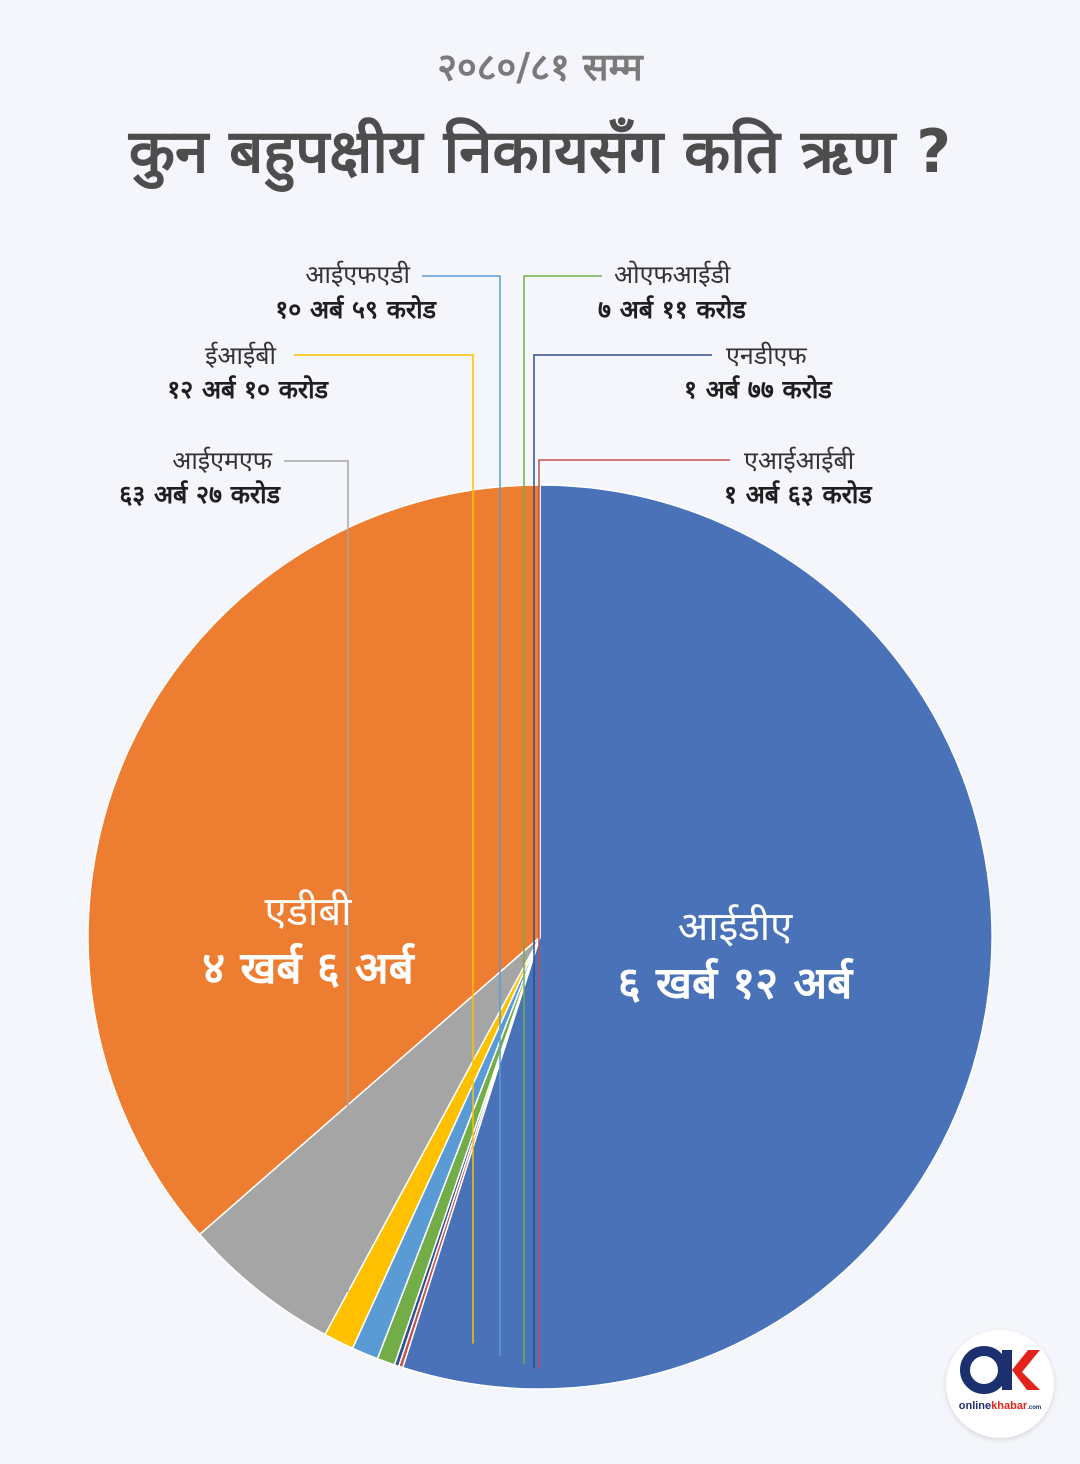 The image size is (1080, 1464). What do you see at coordinates (562, 819) in the screenshot?
I see `leader-line-ofid` at bounding box center [562, 819].